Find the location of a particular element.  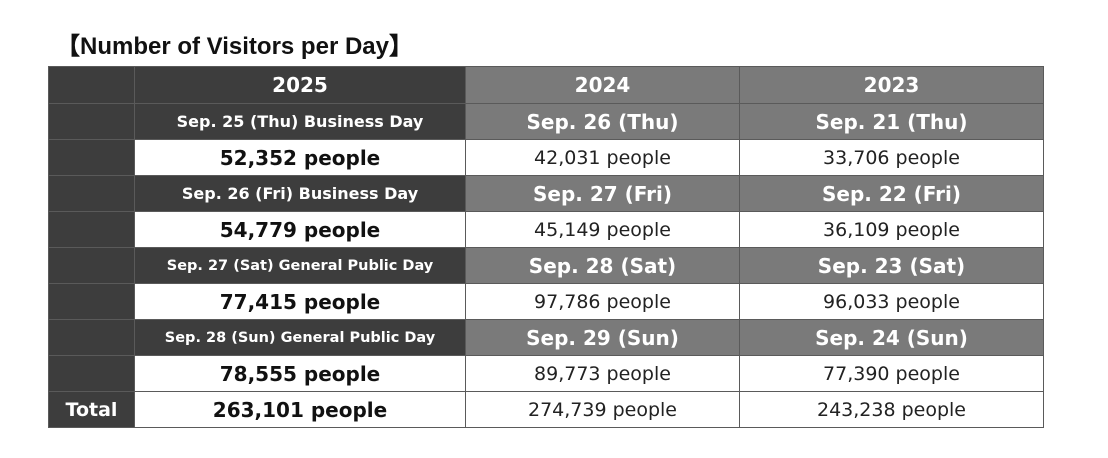

value-cell-2023: 33,706 people is located at coordinates (891, 157).